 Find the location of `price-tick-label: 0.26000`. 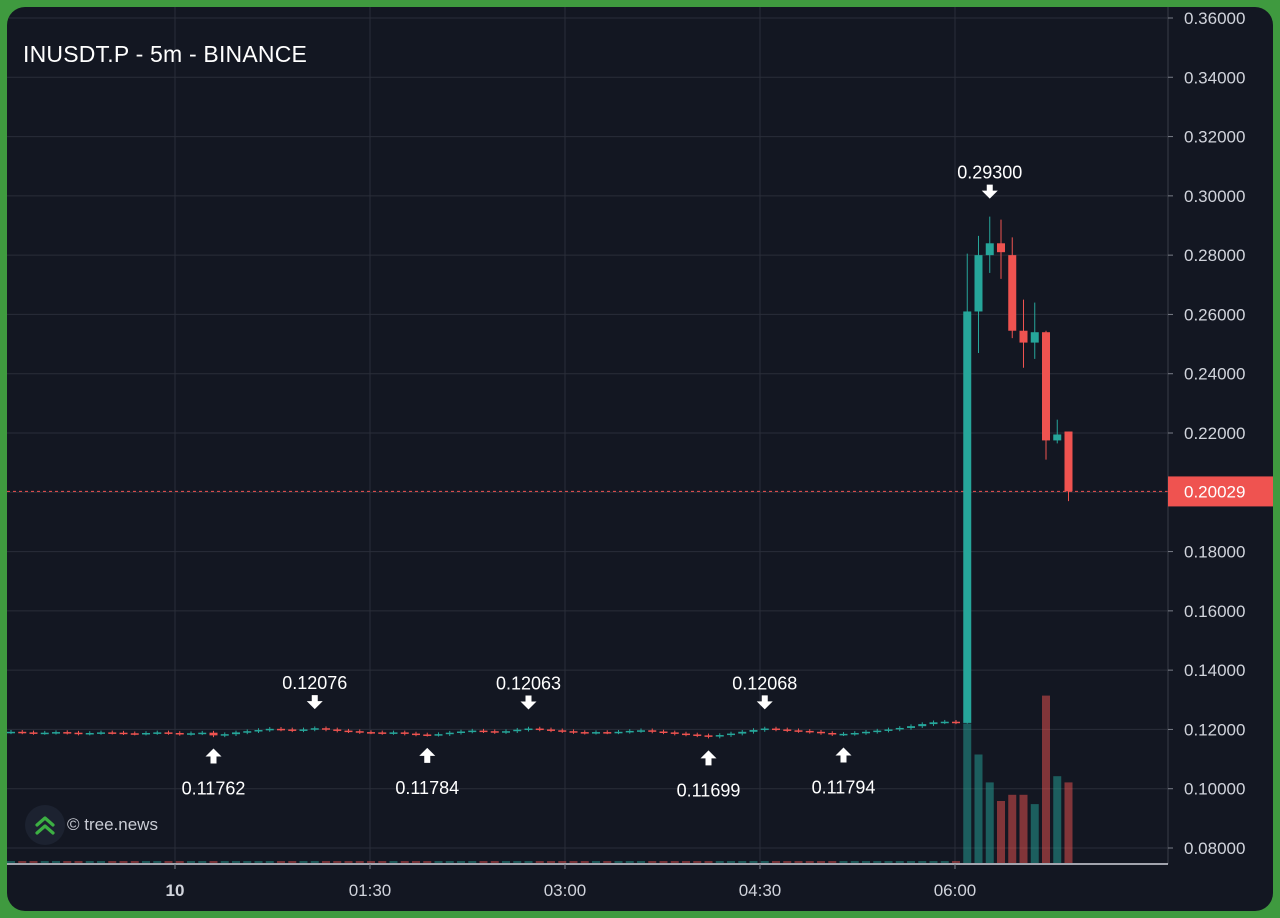

price-tick-label: 0.26000 is located at coordinates (1214, 314).